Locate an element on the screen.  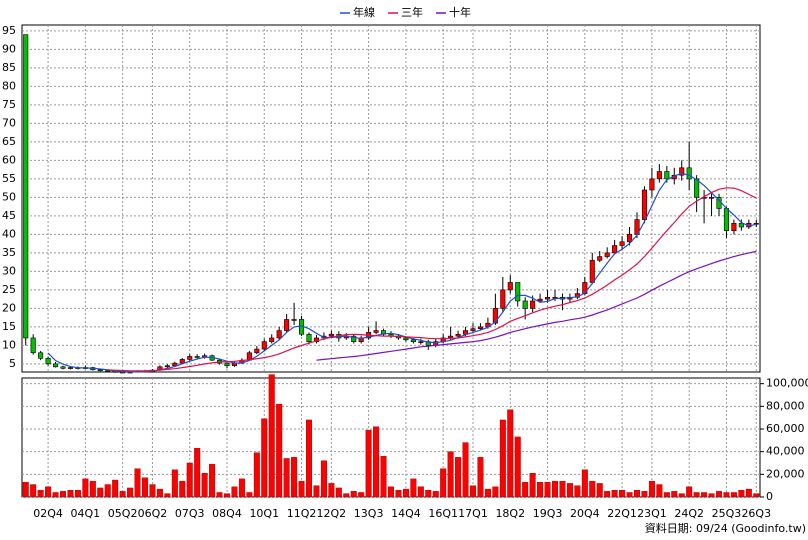
y-tick-label: 75 is located at coordinates (9, 104).